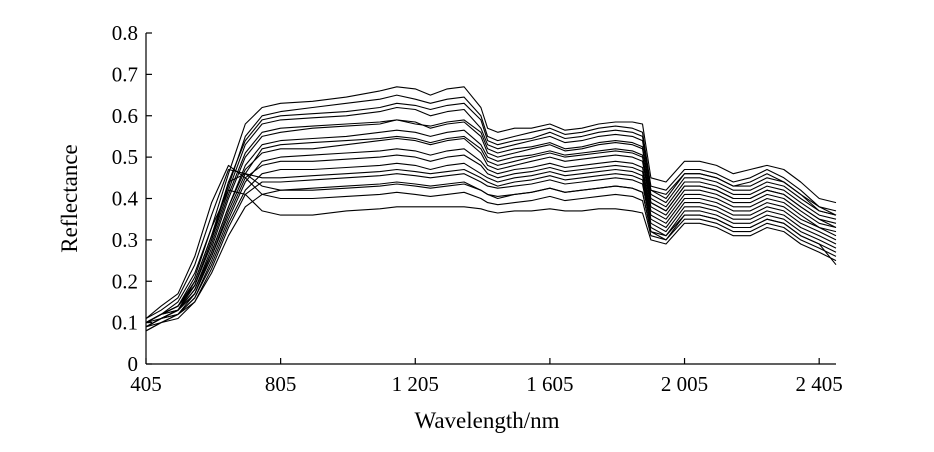 The height and width of the screenshot is (452, 934). What do you see at coordinates (281, 384) in the screenshot?
I see `x-tick-label: 805` at bounding box center [281, 384].